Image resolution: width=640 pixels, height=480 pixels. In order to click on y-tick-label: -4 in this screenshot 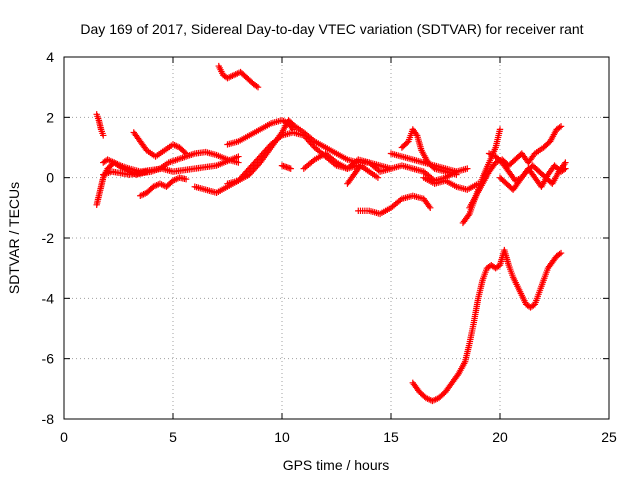, I will do `click(48, 298)`.